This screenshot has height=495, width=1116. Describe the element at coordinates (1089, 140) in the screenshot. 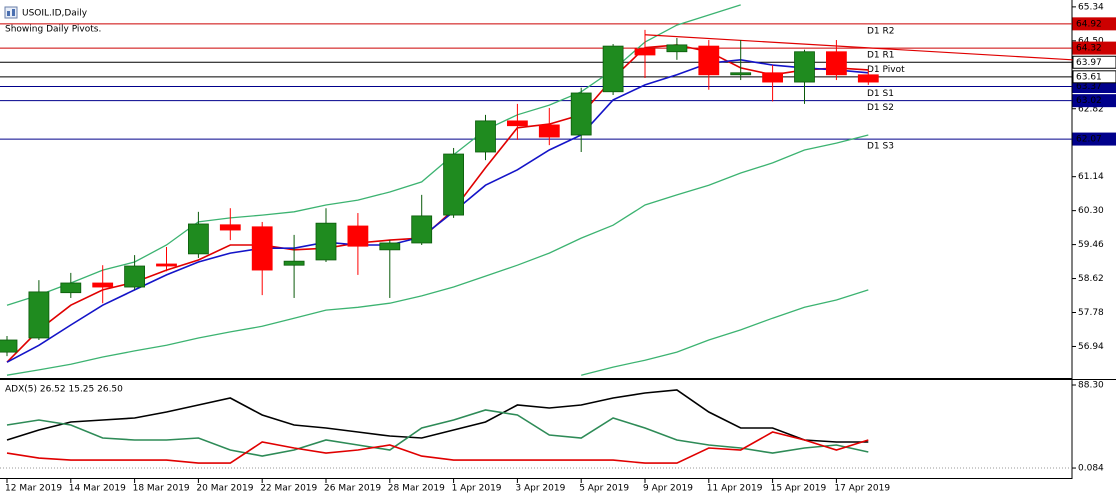

I see `pivot-price-label: 62.07` at that location.